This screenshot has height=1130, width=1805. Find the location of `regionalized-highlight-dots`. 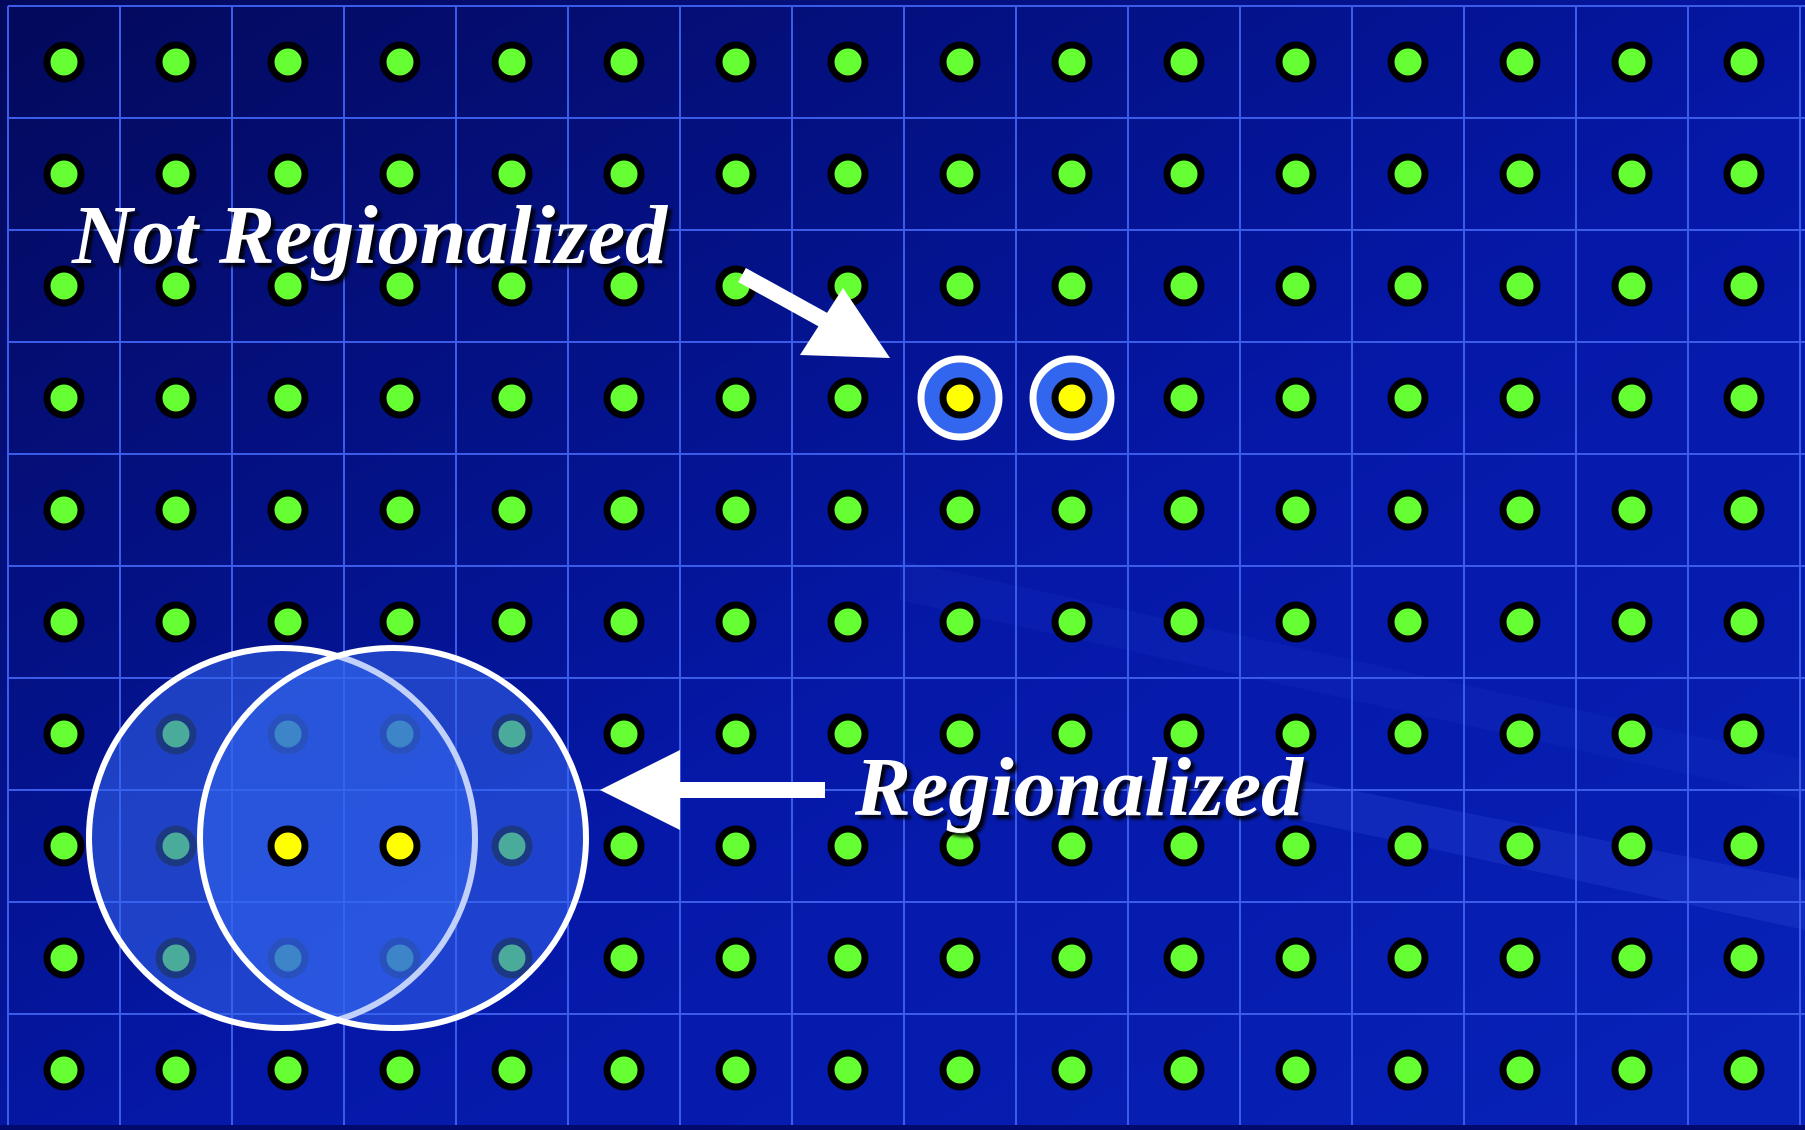

regionalized-highlight-dots is located at coordinates (344, 846).